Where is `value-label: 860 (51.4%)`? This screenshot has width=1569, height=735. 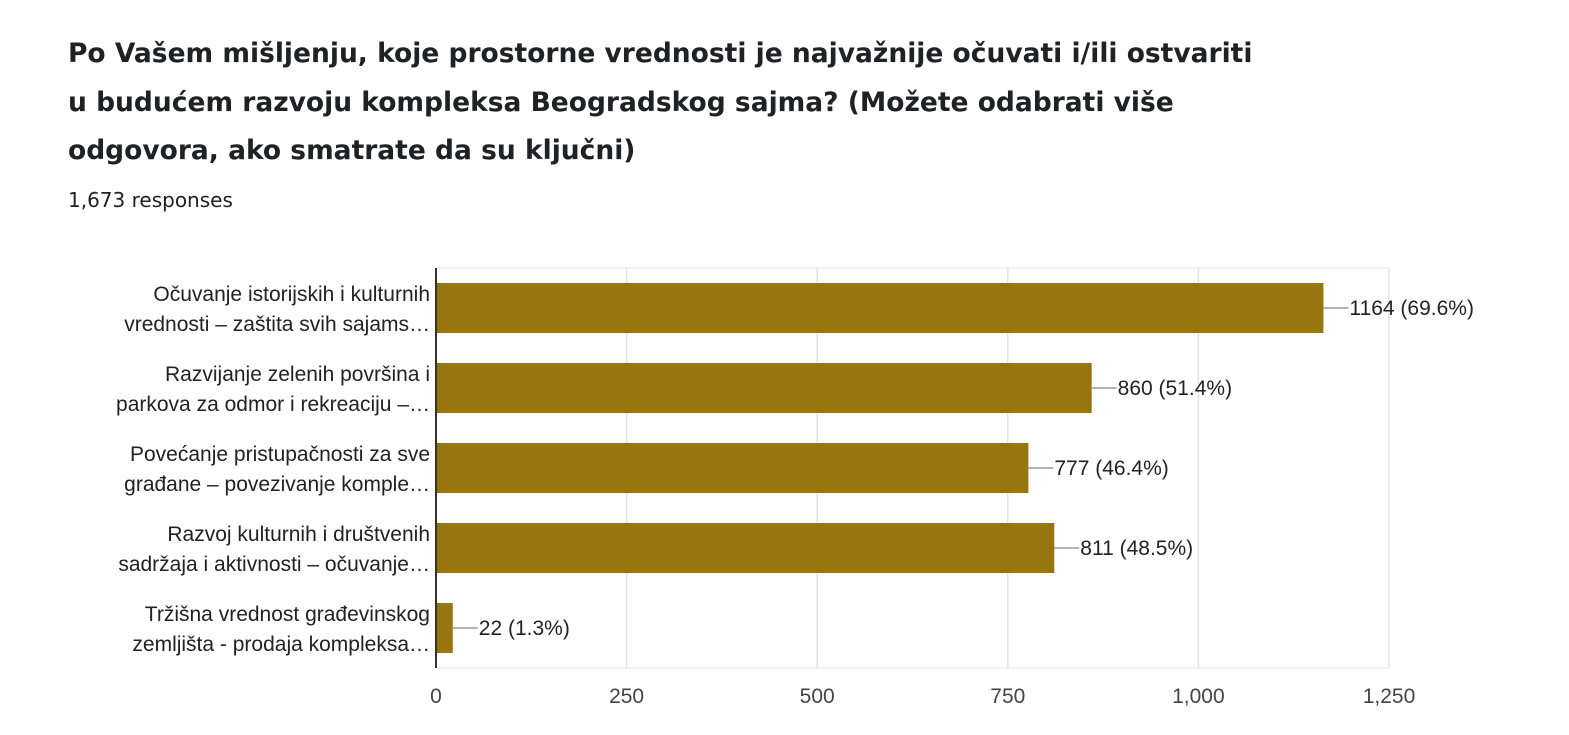
value-label: 860 (51.4%) is located at coordinates (1175, 388).